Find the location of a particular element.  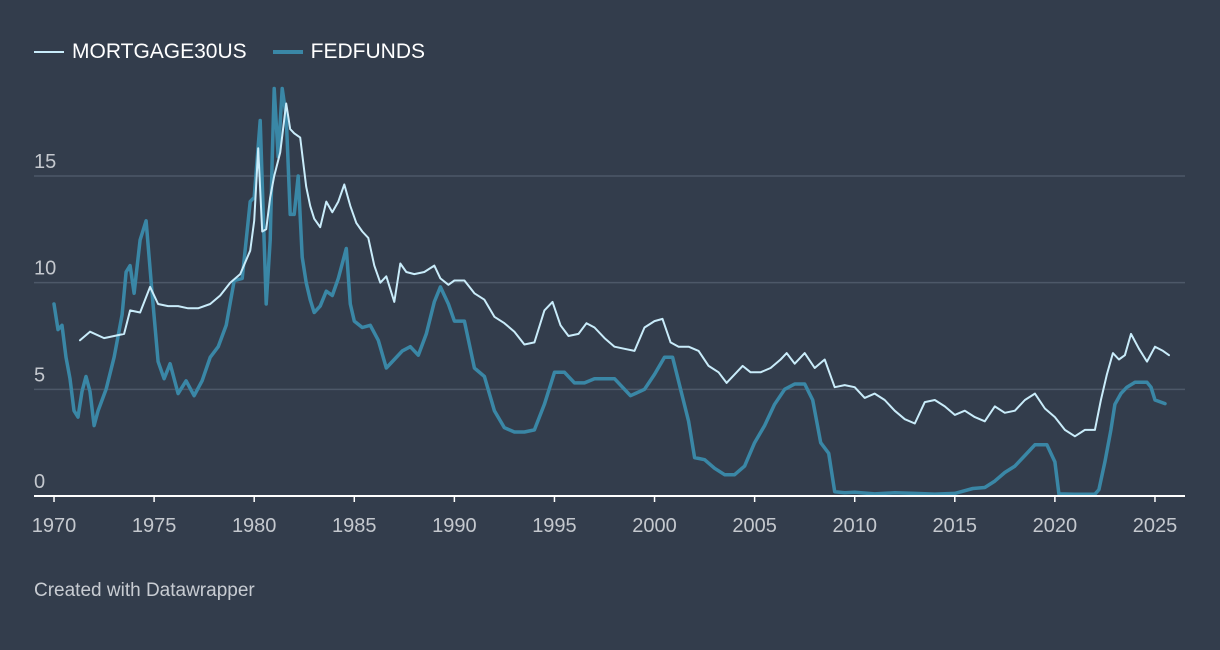

legend-swatch-mortgage30us is located at coordinates (49, 52).